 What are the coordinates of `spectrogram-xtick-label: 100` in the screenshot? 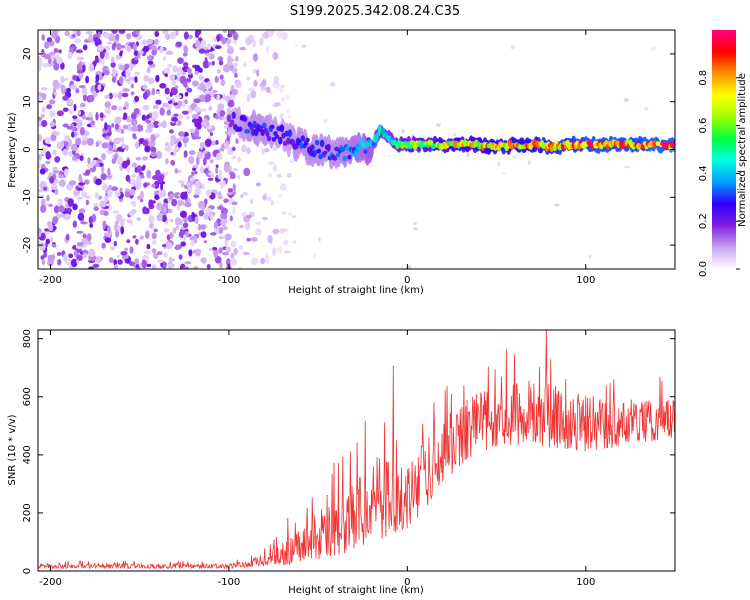 It's located at (585, 280).